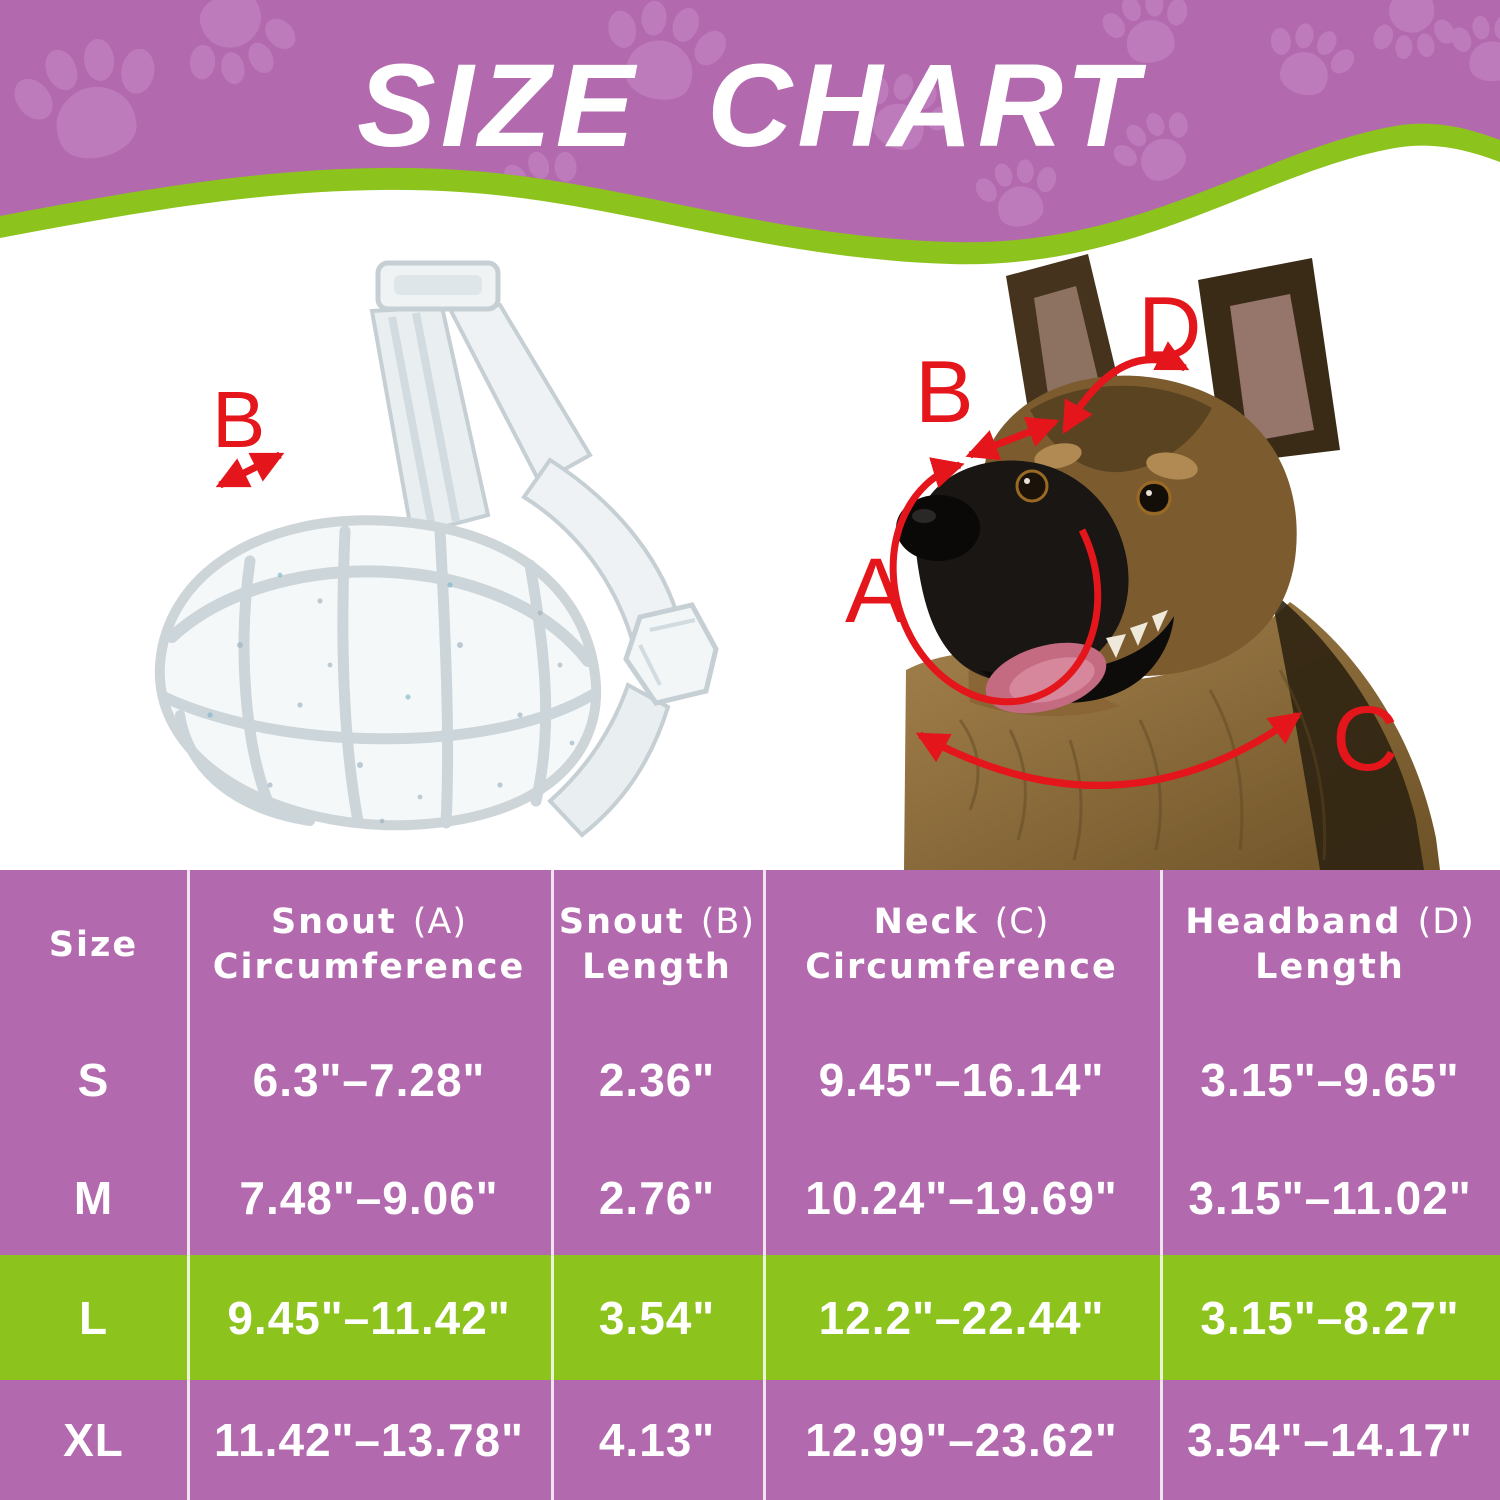  I want to click on snout-b-cell: 2.76", so click(657, 1197).